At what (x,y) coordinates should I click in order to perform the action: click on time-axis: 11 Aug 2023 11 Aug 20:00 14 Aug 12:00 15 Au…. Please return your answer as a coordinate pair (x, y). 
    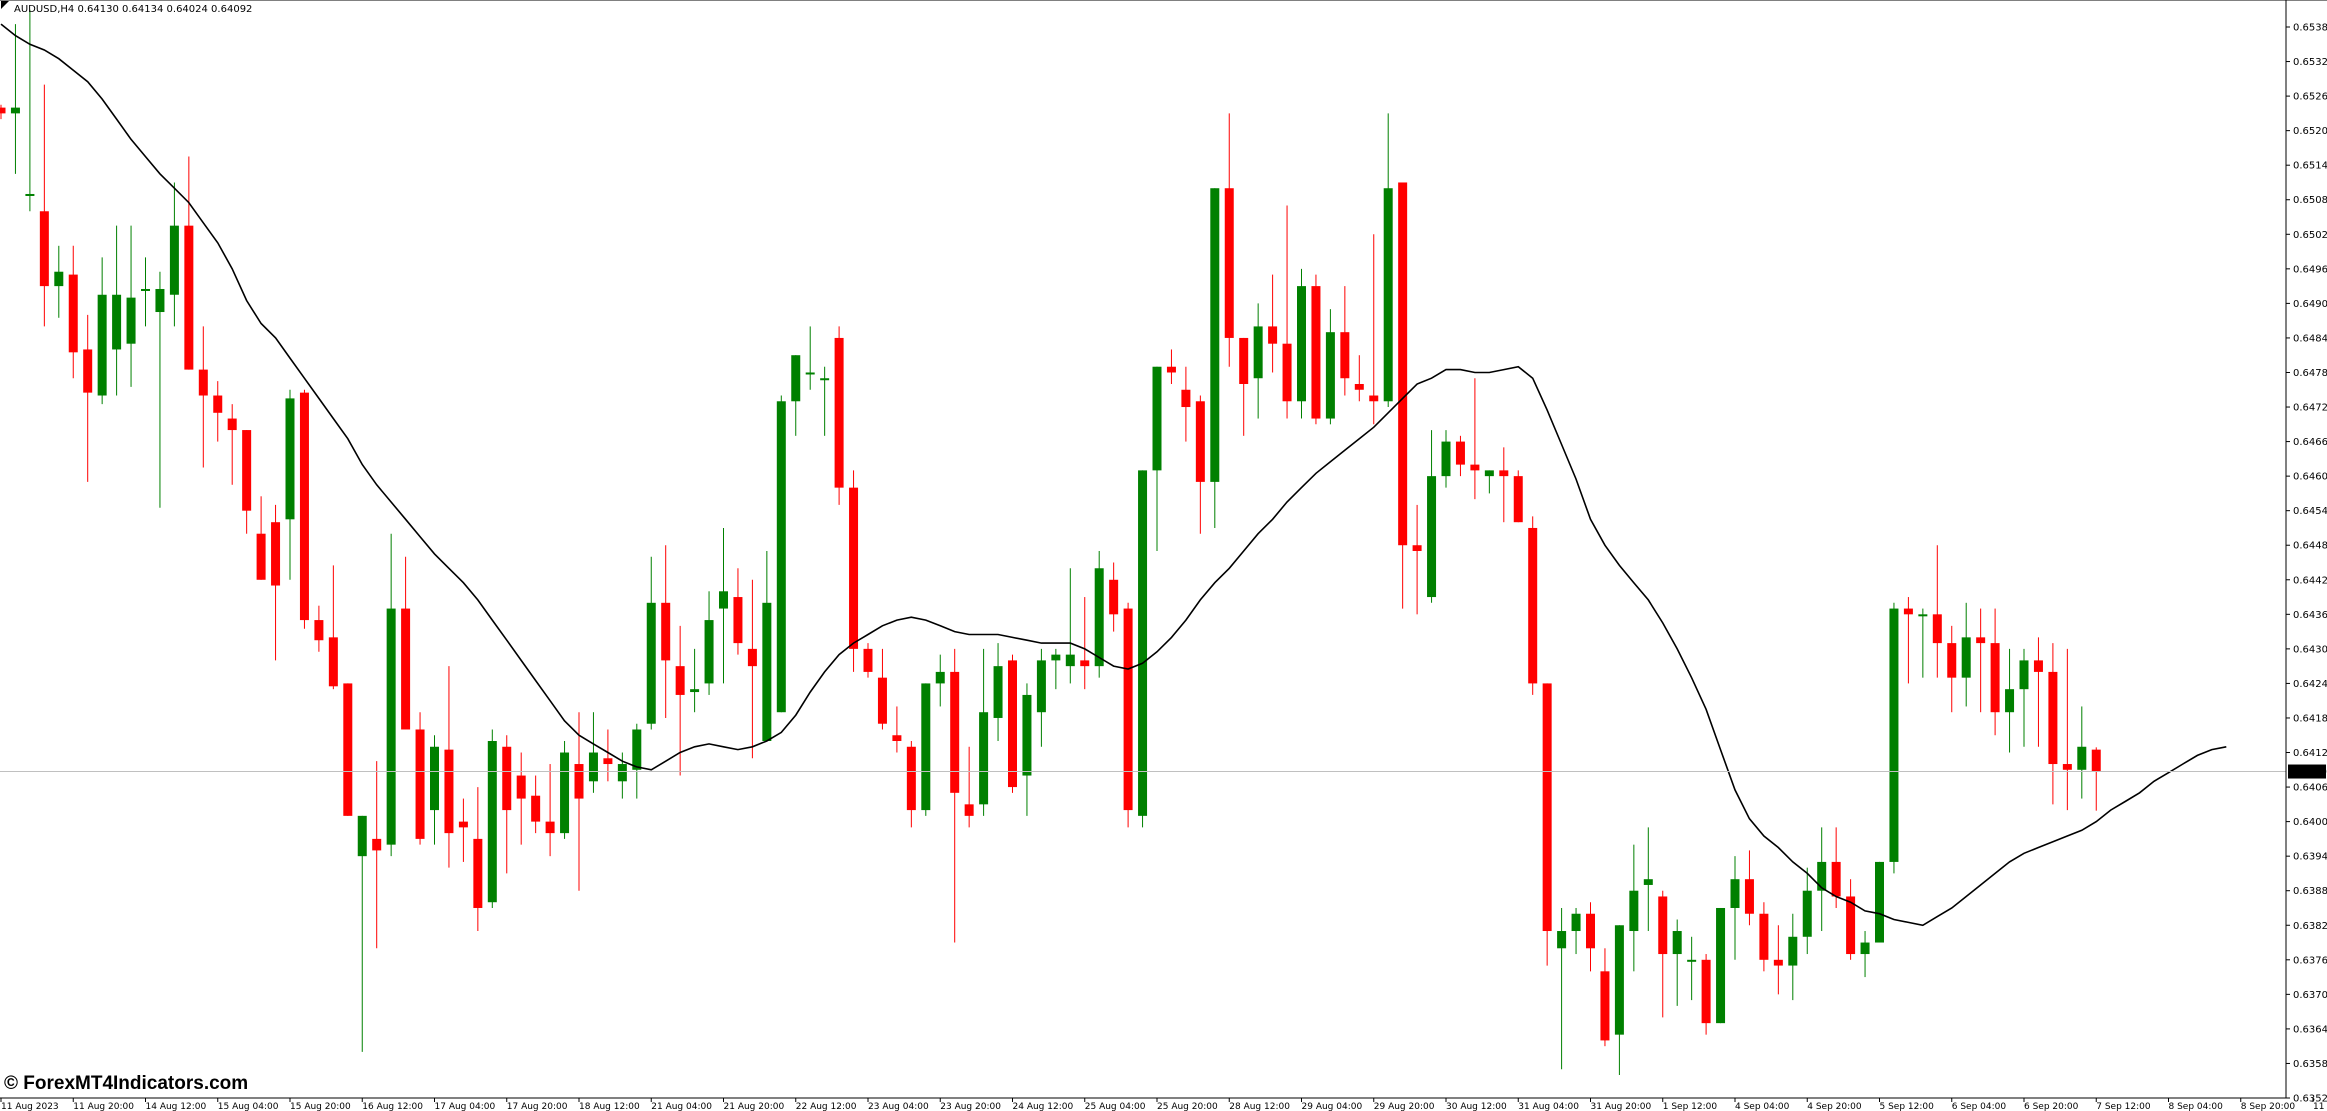
    Looking at the image, I should click on (1163, 1104).